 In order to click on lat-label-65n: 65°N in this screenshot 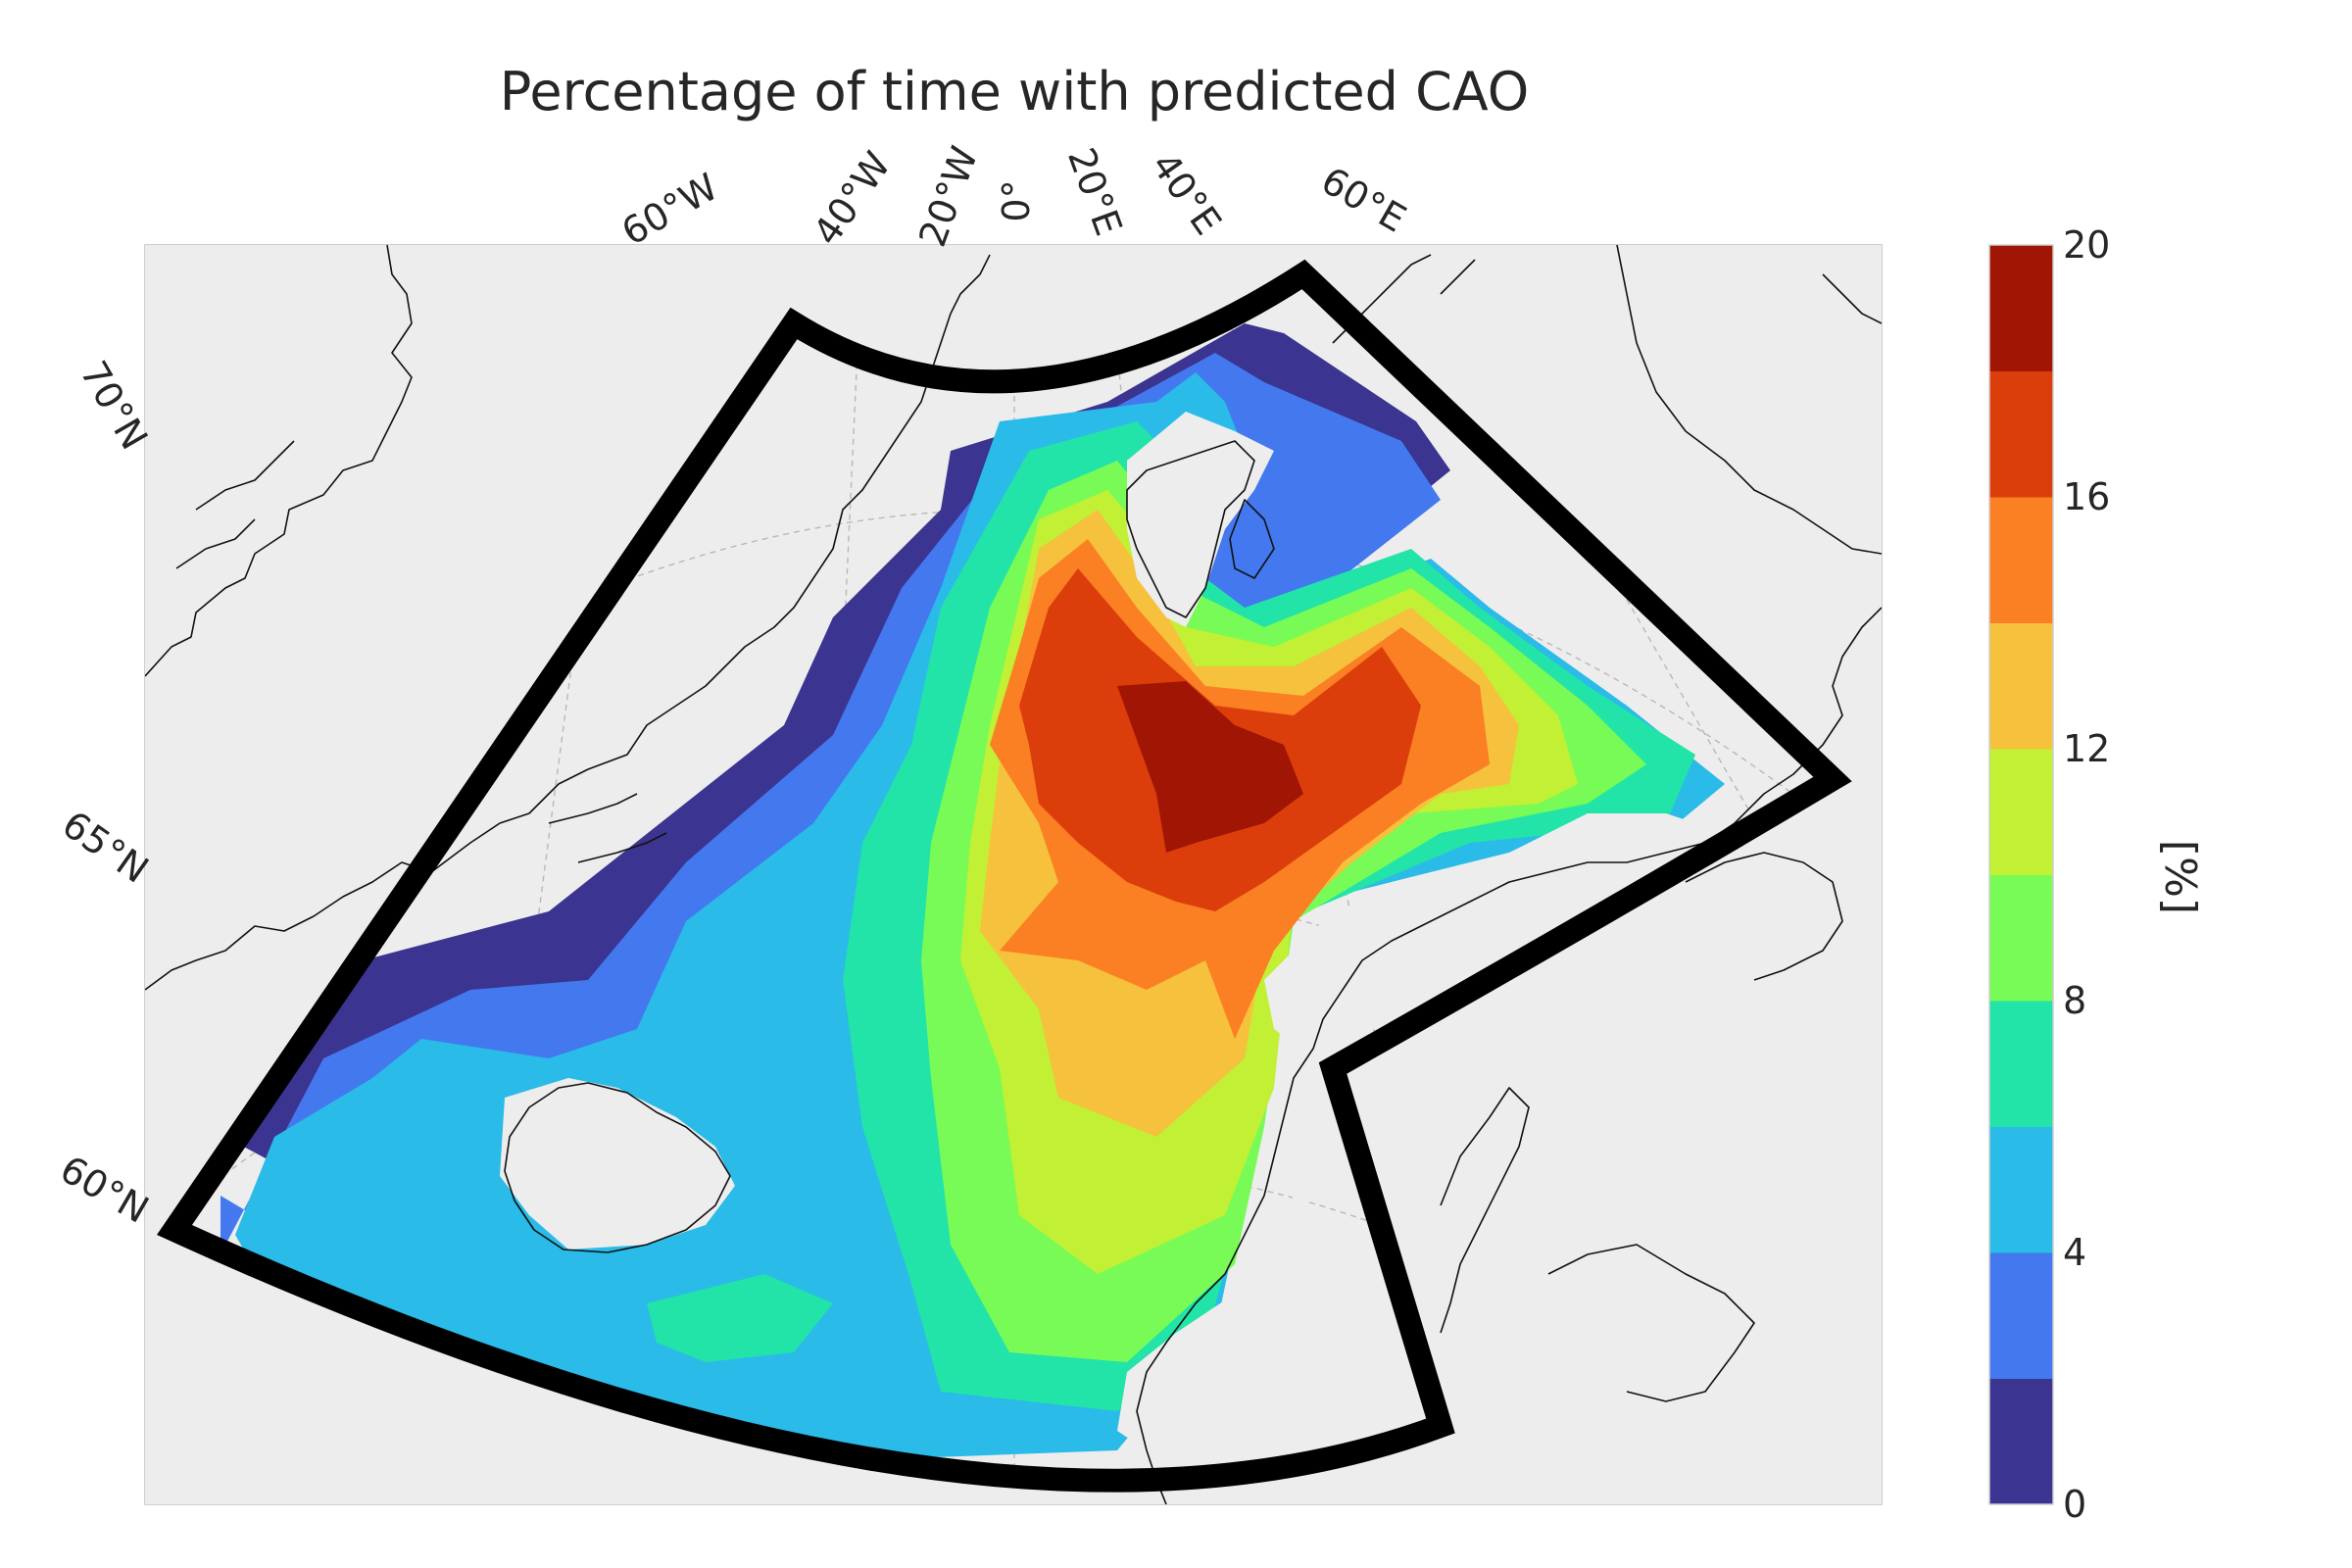, I will do `click(106, 847)`.